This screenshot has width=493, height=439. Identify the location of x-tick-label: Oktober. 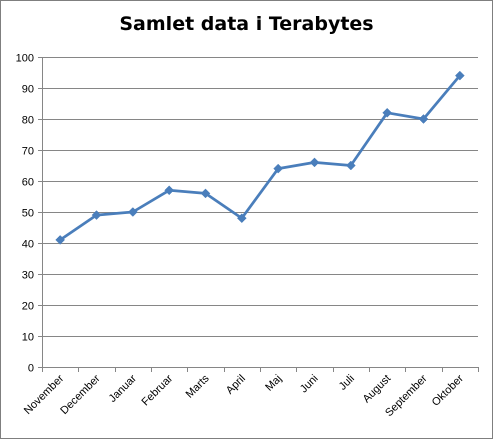
(448, 390).